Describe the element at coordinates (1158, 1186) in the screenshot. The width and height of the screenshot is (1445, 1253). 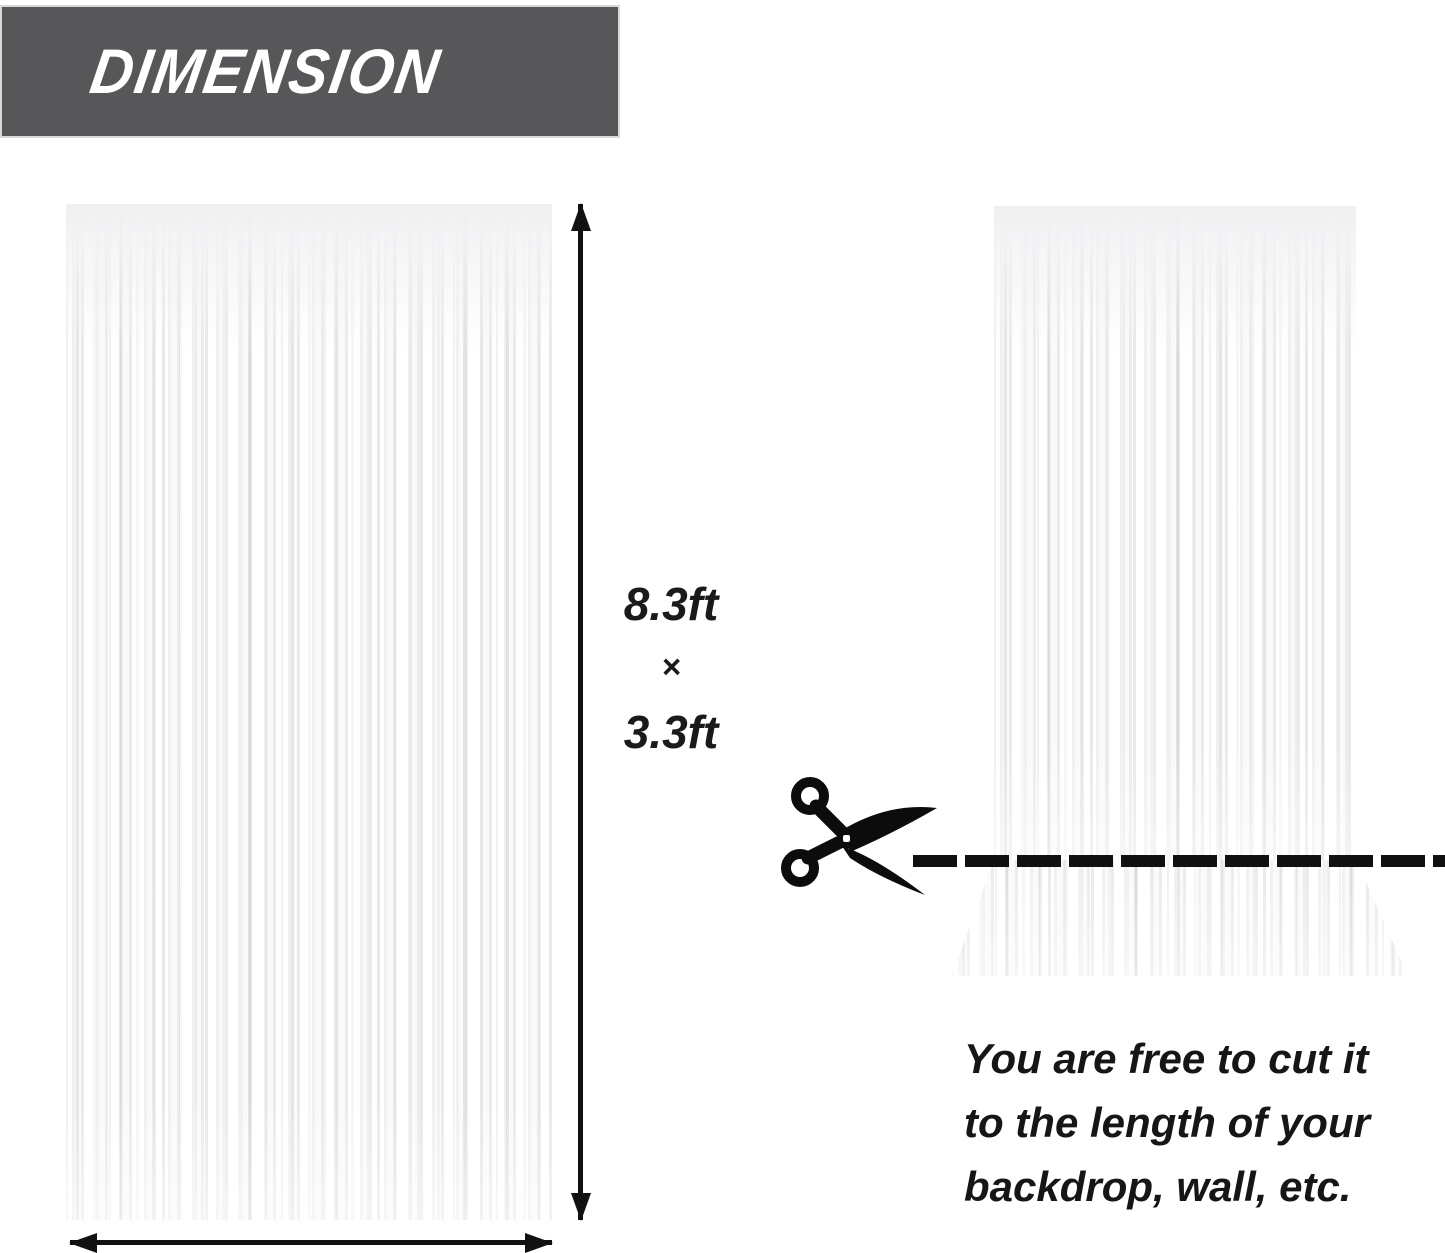
I see `cut-note-line-3: backdrop, wall, etc.` at that location.